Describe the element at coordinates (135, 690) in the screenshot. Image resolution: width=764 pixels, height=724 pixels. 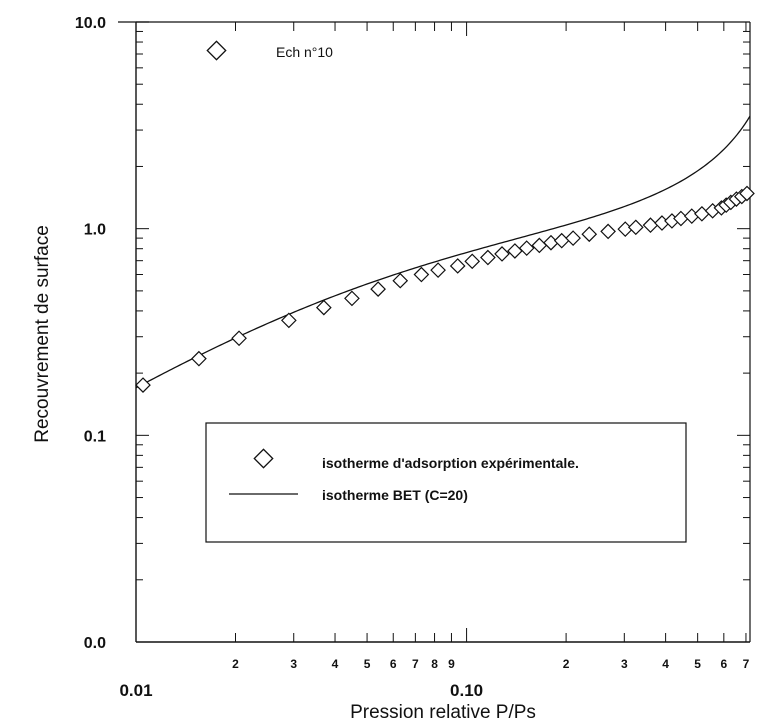
I see `x-major-tick-label: 0.01` at that location.